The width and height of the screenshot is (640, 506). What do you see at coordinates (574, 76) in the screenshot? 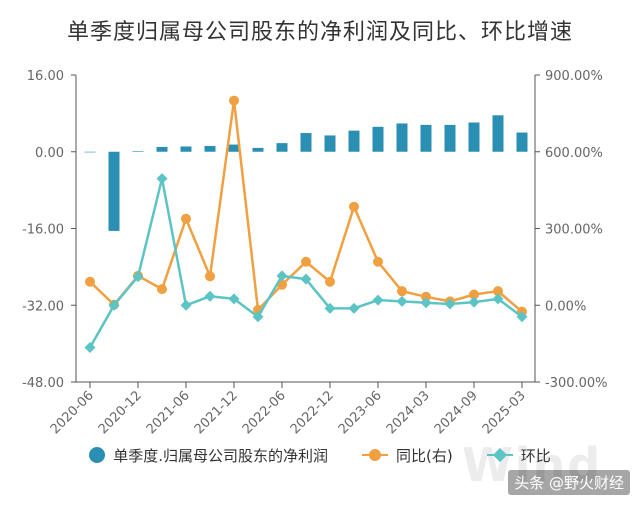
I see `right-tick-label: 900.00%` at bounding box center [574, 76].